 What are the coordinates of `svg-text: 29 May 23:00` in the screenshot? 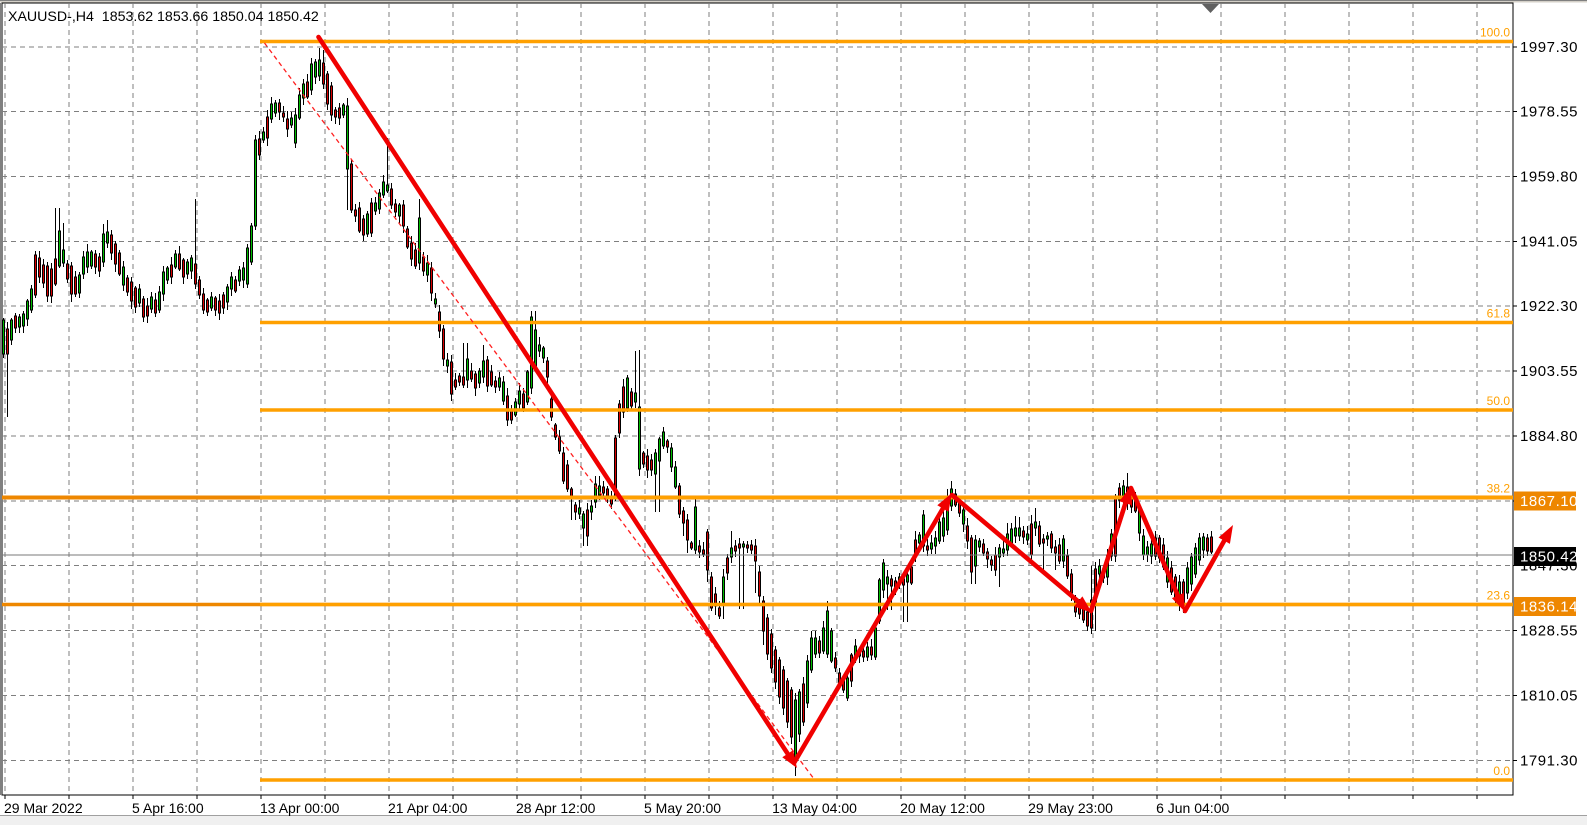 It's located at (1070, 808).